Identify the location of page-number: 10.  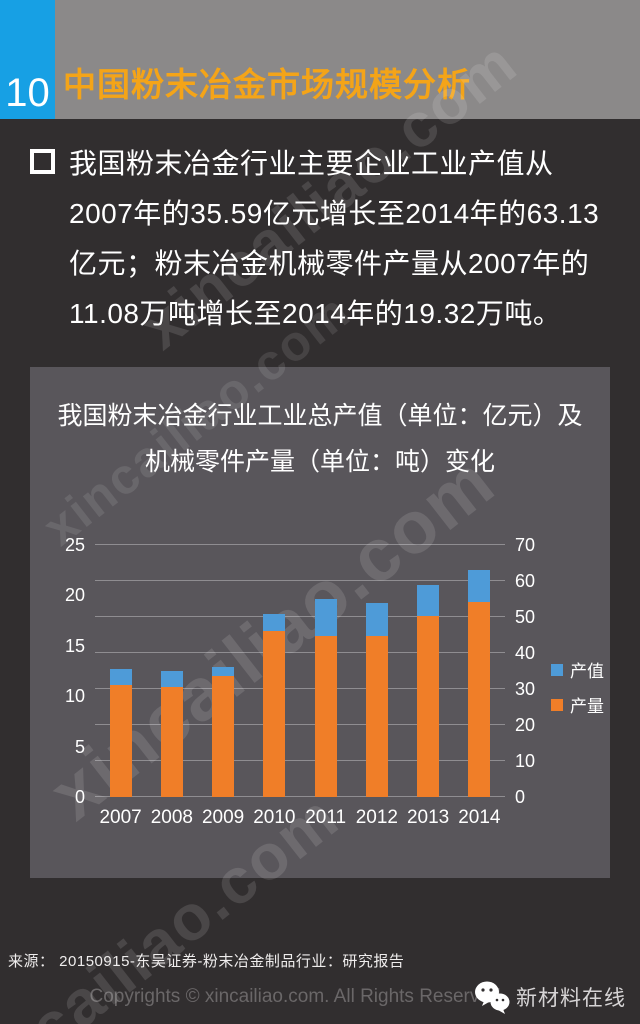
(27, 93).